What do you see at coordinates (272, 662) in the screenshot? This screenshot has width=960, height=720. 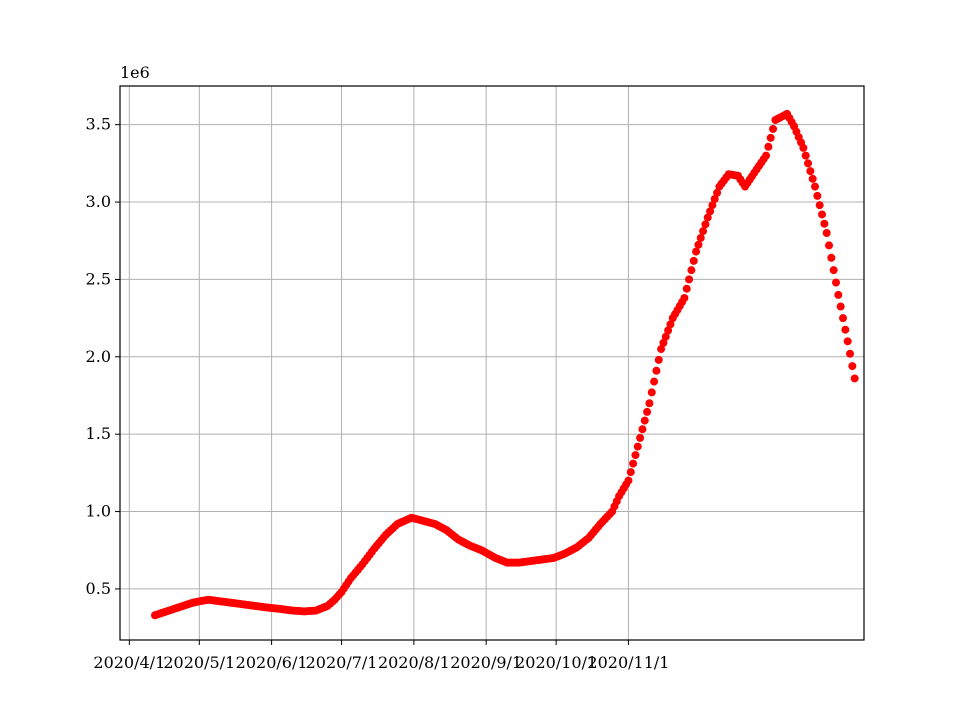 I see `x-tick-label: 2020/6/1` at bounding box center [272, 662].